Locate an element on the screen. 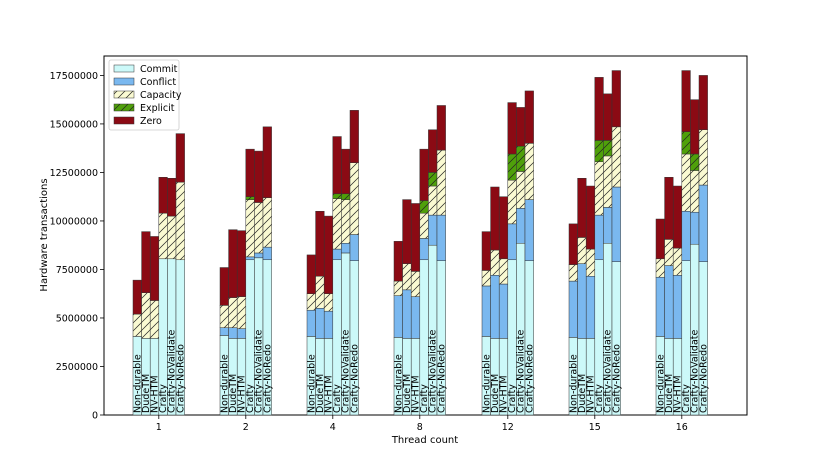 The image size is (830, 467). x-axis: 1 2 4 8 12 15 16 is located at coordinates (422, 424).